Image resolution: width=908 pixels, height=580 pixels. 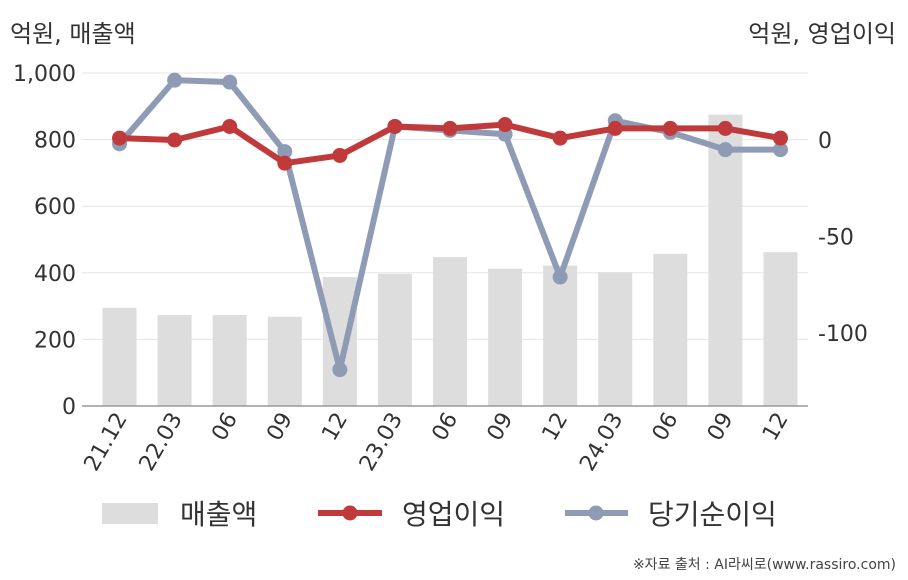 What do you see at coordinates (218, 514) in the screenshot?
I see `legend-label-revenue: 매출액` at bounding box center [218, 514].